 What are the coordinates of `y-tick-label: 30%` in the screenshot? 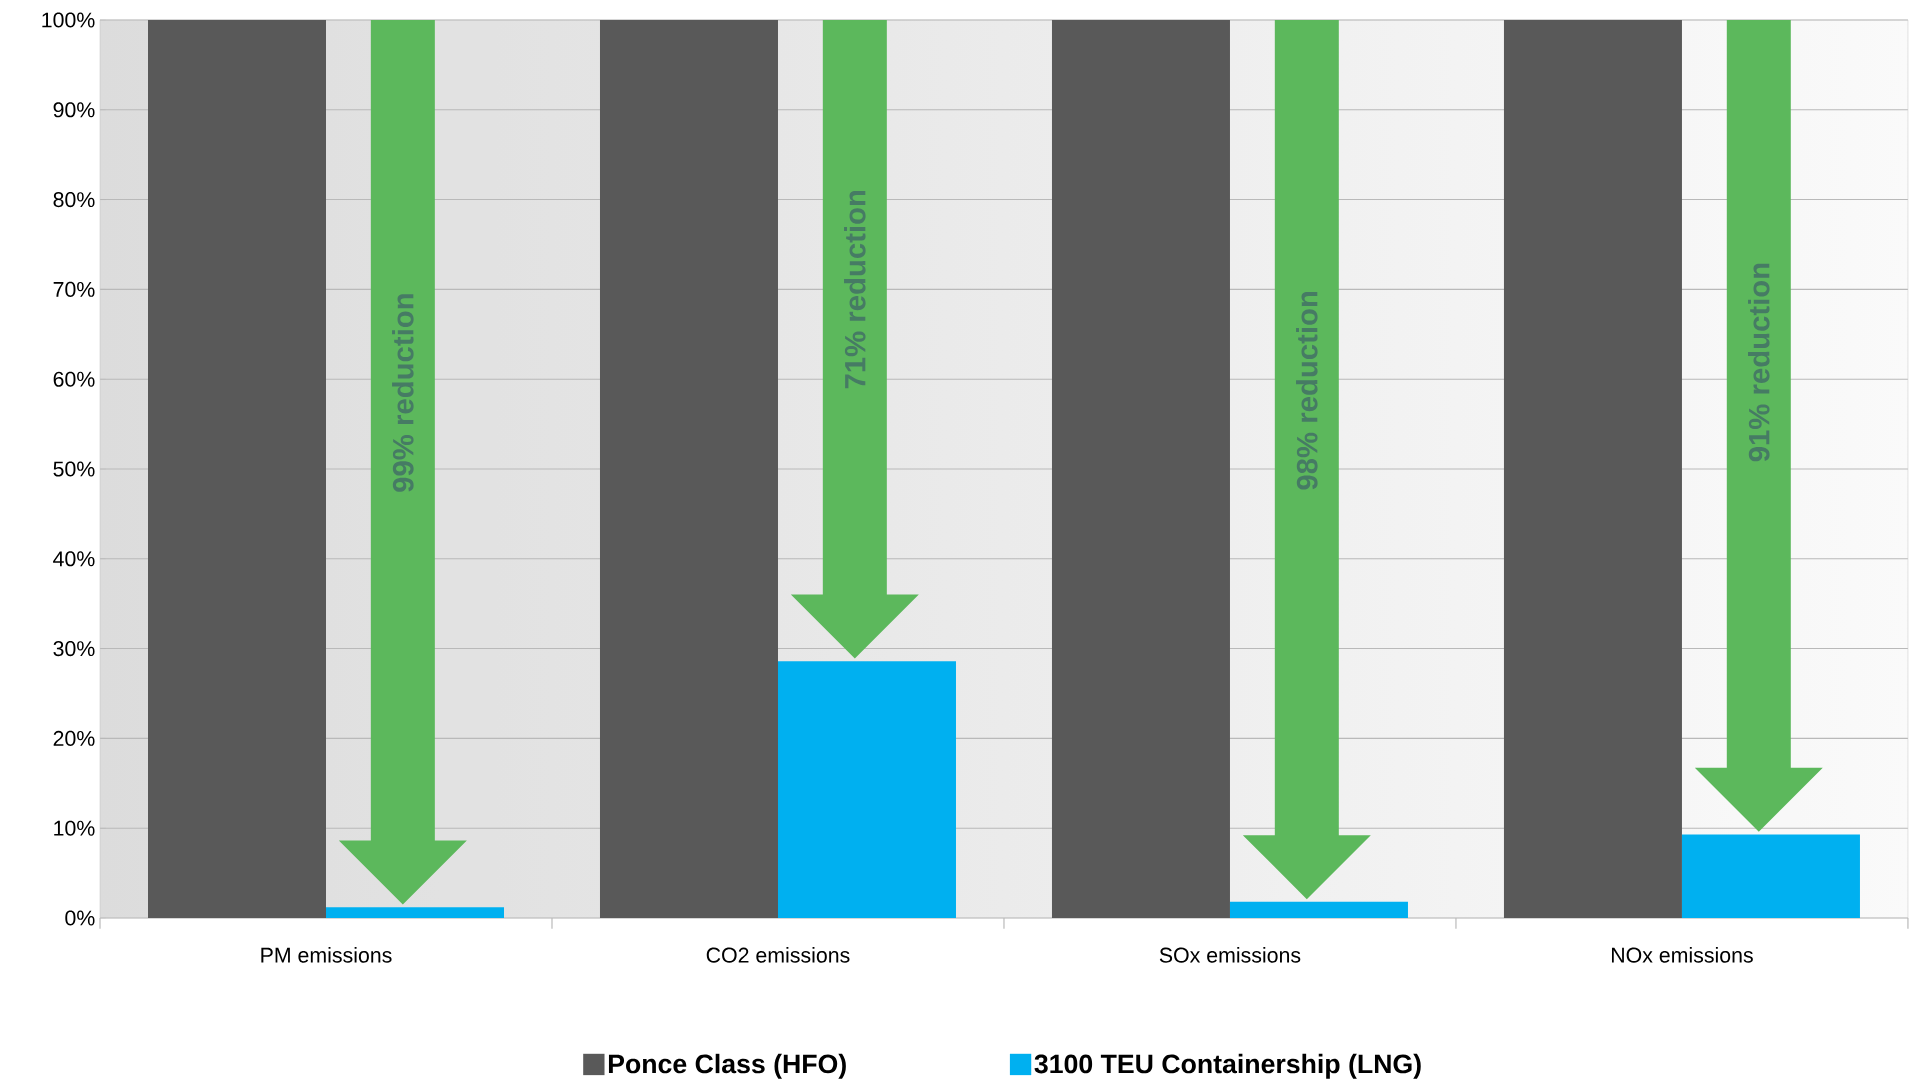 It's located at (74, 649).